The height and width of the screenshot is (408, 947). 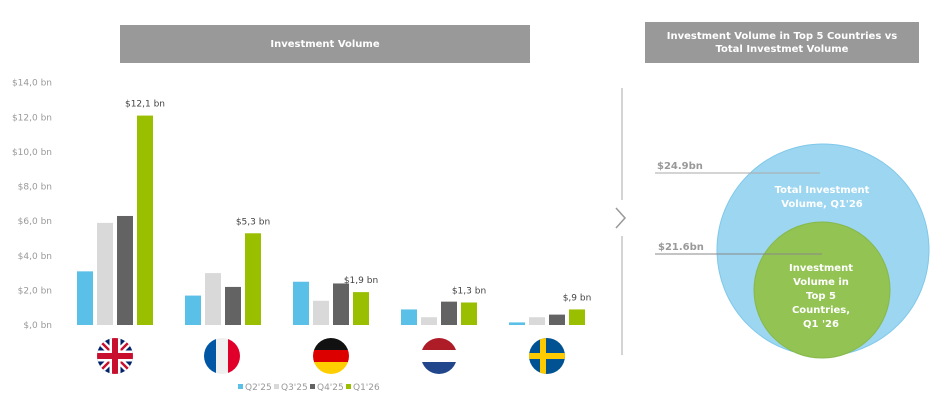 What do you see at coordinates (821, 324) in the screenshot?
I see `text-line: Q1 '26` at bounding box center [821, 324].